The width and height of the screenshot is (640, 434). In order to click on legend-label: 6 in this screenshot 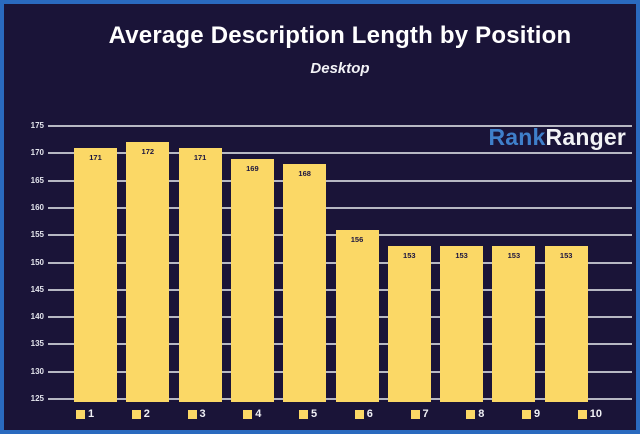, I will do `click(369, 414)`.